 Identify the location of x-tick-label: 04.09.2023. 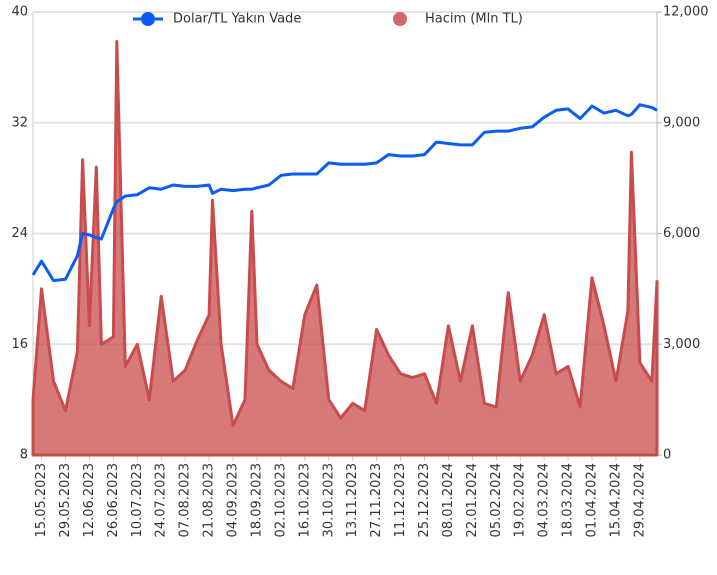
(233, 500).